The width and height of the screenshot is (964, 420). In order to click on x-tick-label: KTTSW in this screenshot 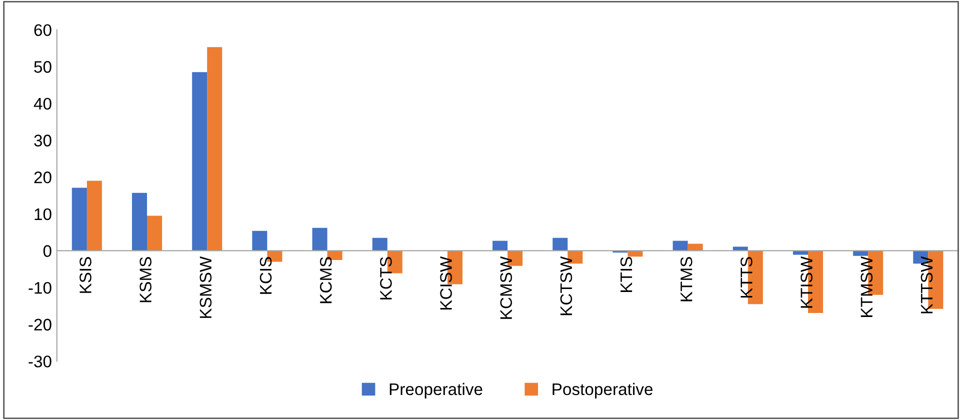, I will do `click(926, 285)`.